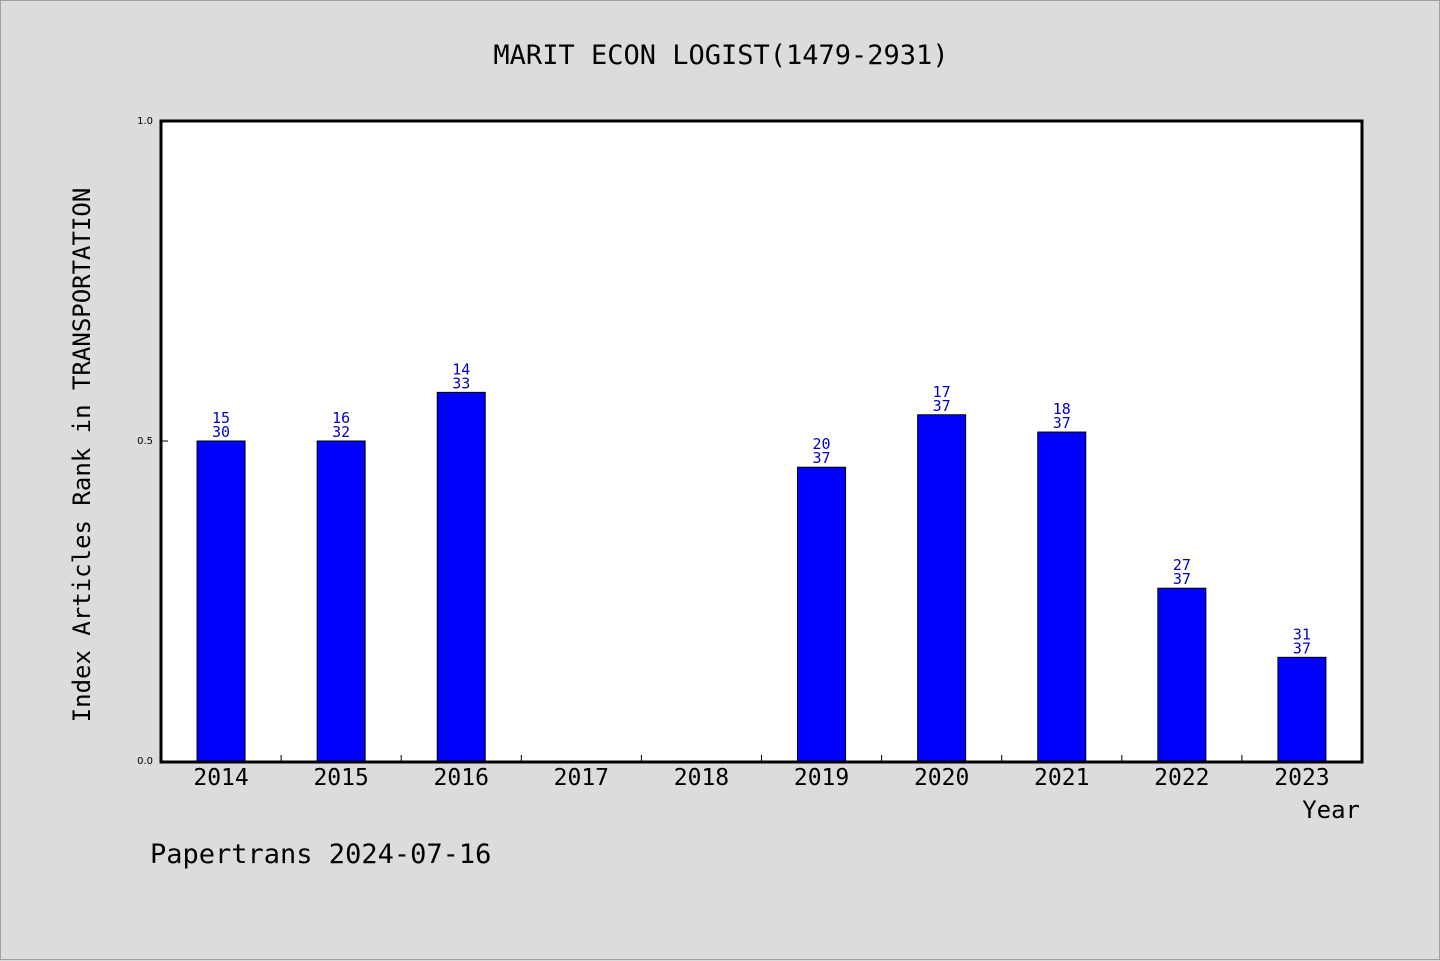  Describe the element at coordinates (1302, 634) in the screenshot. I see `bar-label-rank: 31` at that location.